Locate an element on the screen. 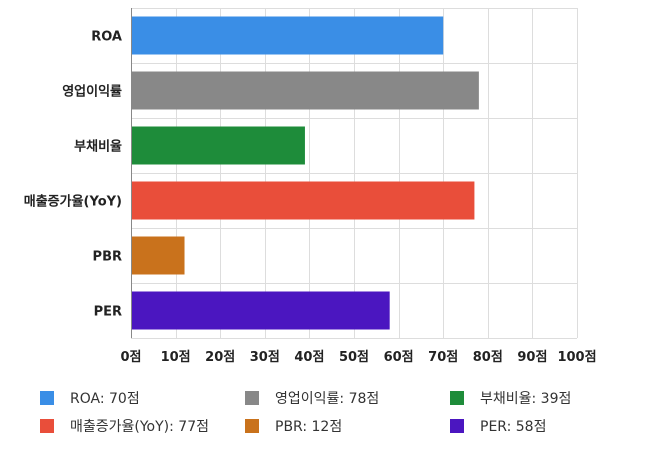 The width and height of the screenshot is (650, 450). category-label: 부채비율 is located at coordinates (98, 147).